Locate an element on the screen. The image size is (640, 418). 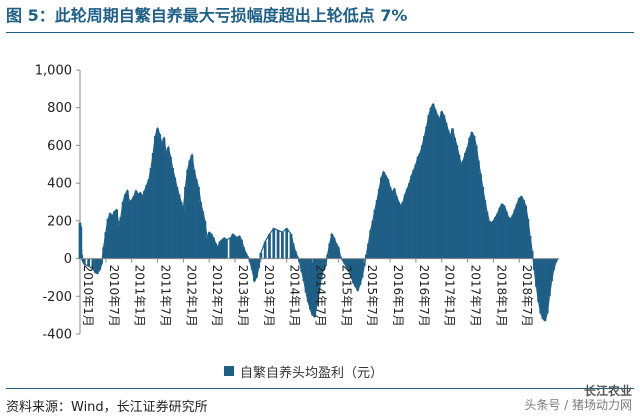
x-tick-label: 2017年7月 is located at coordinates (476, 296).